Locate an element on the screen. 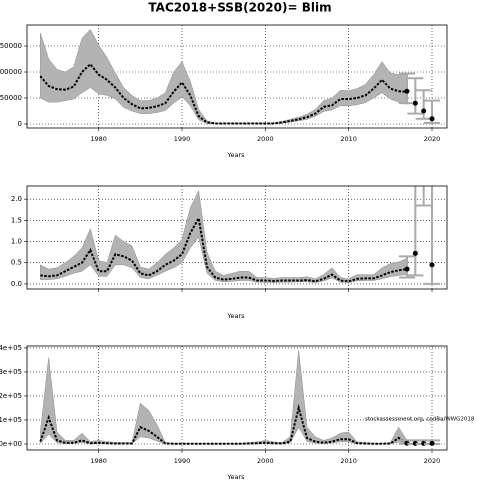  y-tick-label: 100000 is located at coordinates (11, 72).